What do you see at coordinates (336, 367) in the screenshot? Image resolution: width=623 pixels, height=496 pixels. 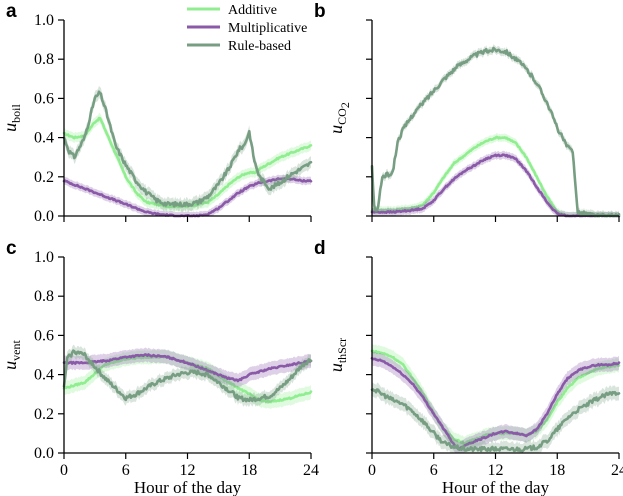 I see `y-axis-title-symbol-d: u` at bounding box center [336, 367].